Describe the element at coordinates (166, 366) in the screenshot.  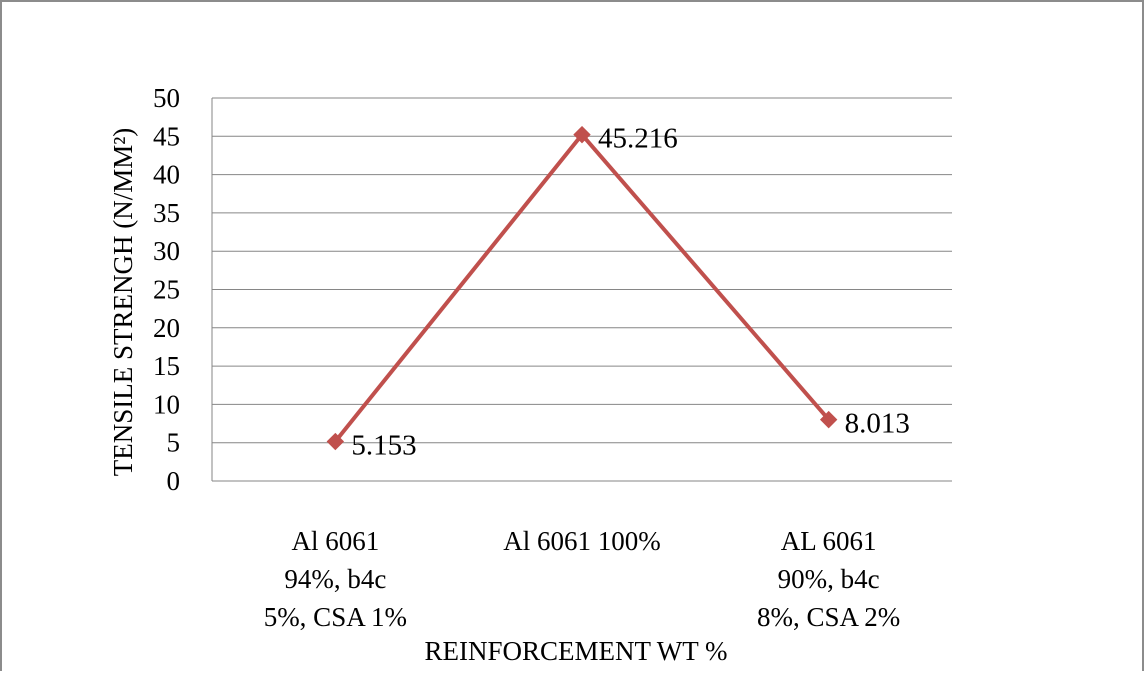
I see `y-tick-label-15: 15` at that location.